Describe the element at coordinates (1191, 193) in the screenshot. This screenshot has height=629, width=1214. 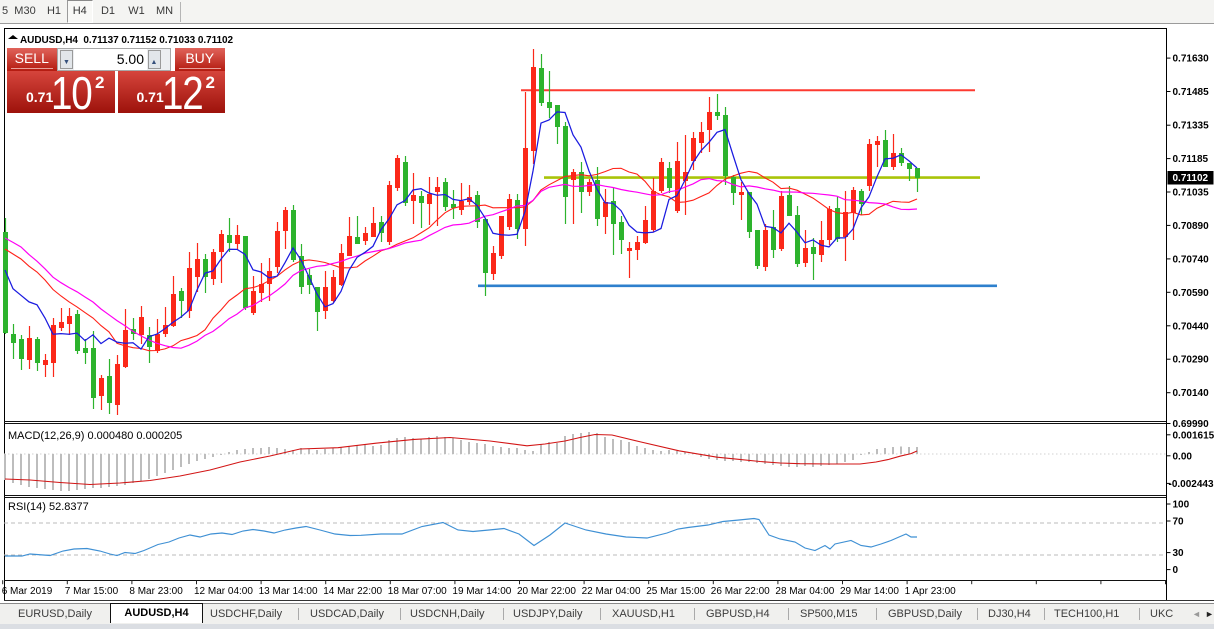
I see `svg-text: 0.71035` at that location.